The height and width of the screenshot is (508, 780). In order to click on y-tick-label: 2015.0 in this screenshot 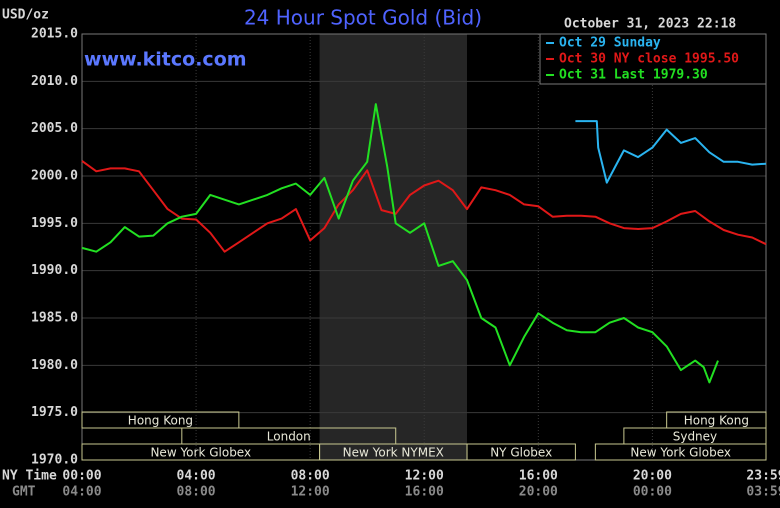, I will do `click(54, 34)`.